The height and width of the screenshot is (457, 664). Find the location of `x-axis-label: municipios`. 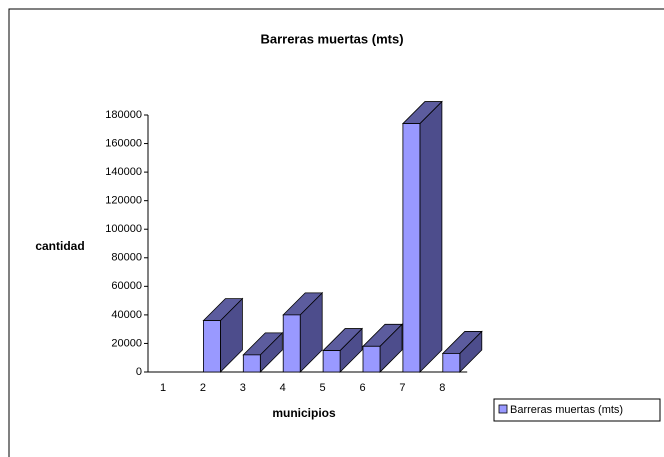

x-axis-label: municipios is located at coordinates (304, 413).